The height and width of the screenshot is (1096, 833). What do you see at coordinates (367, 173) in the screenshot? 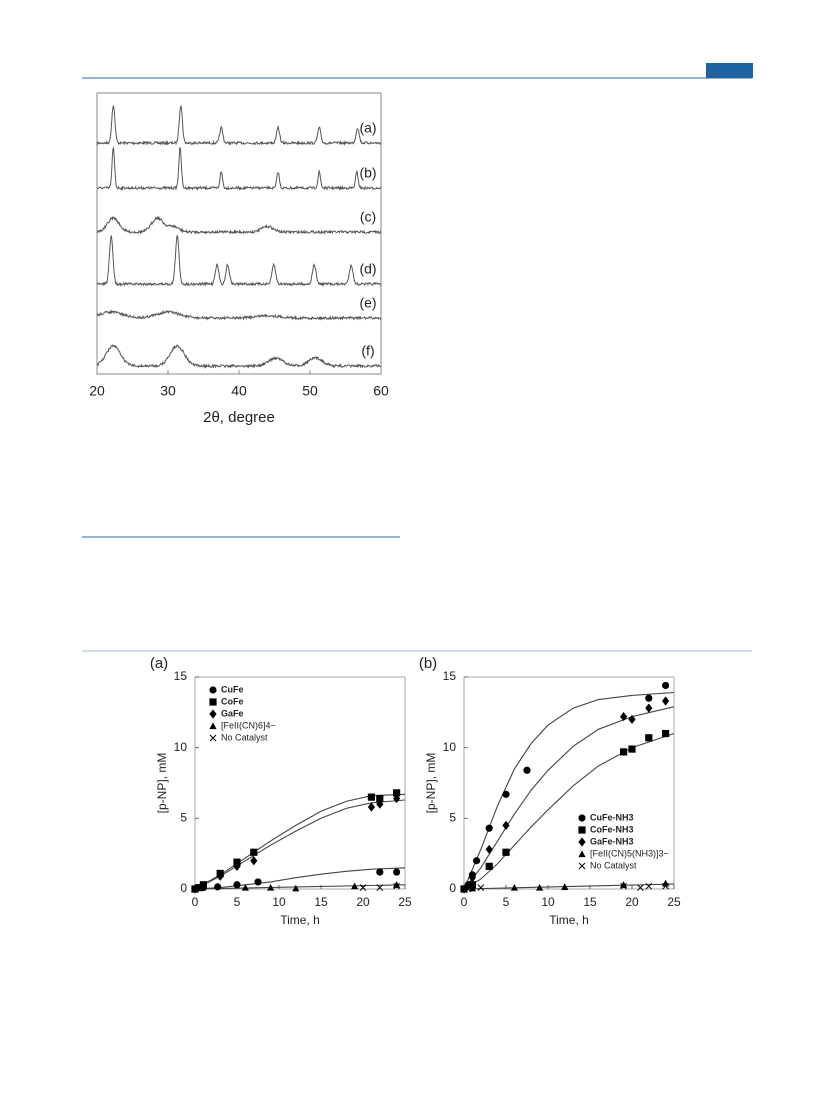
I see `trace-label: (b)` at bounding box center [367, 173].